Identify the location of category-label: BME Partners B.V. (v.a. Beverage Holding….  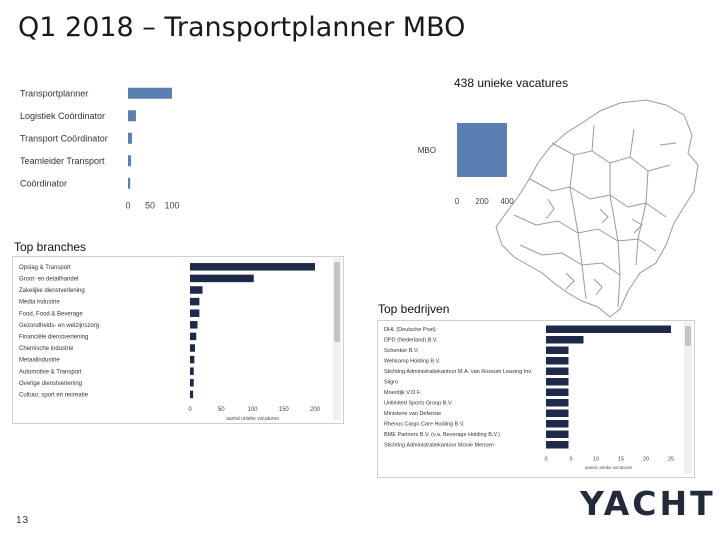
(442, 435).